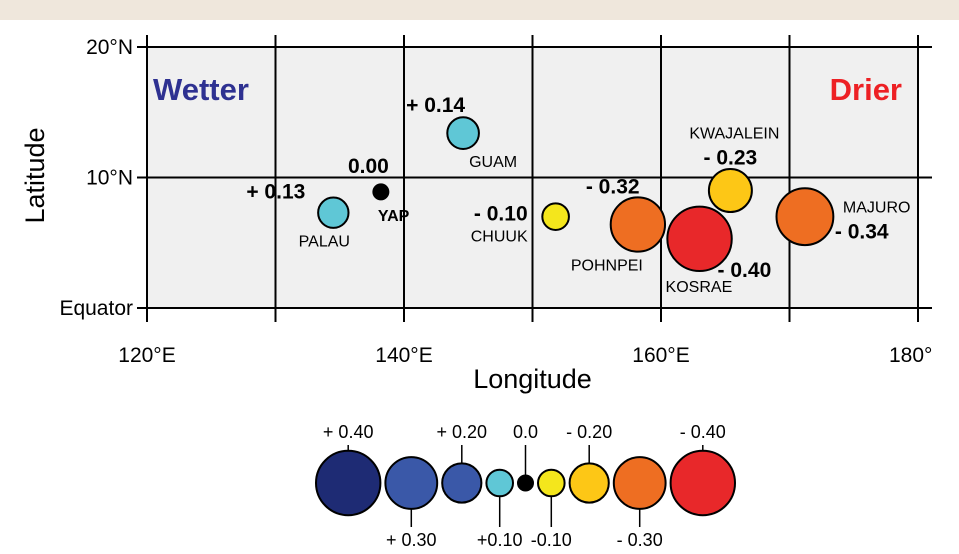 The width and height of the screenshot is (959, 554). Describe the element at coordinates (730, 191) in the screenshot. I see `station-kwajalein-circle` at that location.